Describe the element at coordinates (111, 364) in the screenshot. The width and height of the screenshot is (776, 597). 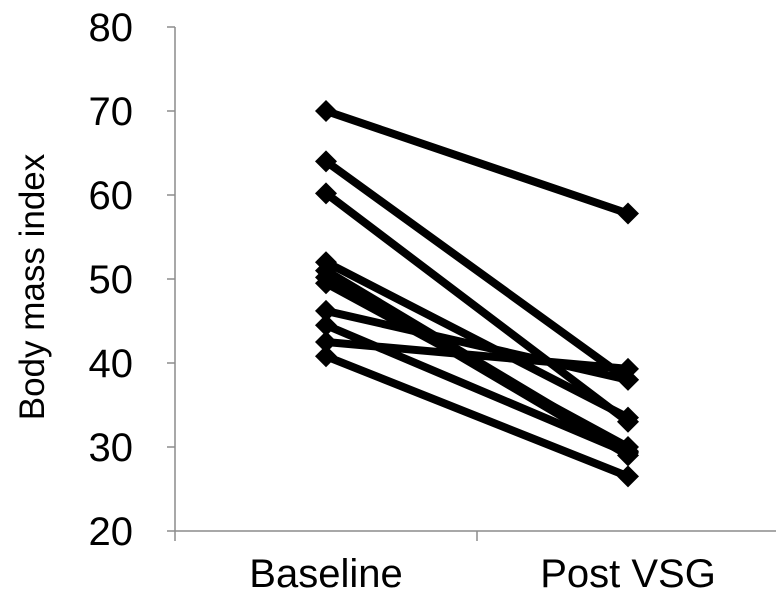
I see `y-tick-label: 40` at that location.